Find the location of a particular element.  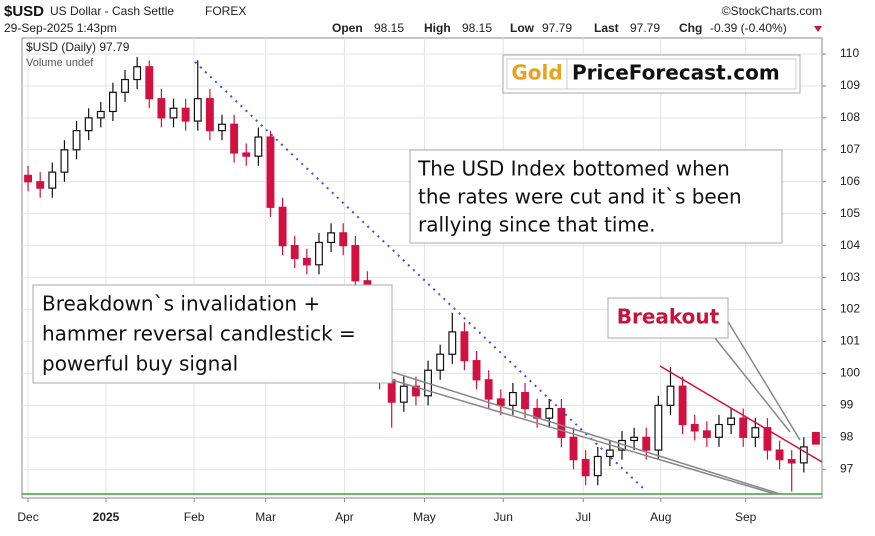

brand-site: PriceForecast.com is located at coordinates (676, 73).